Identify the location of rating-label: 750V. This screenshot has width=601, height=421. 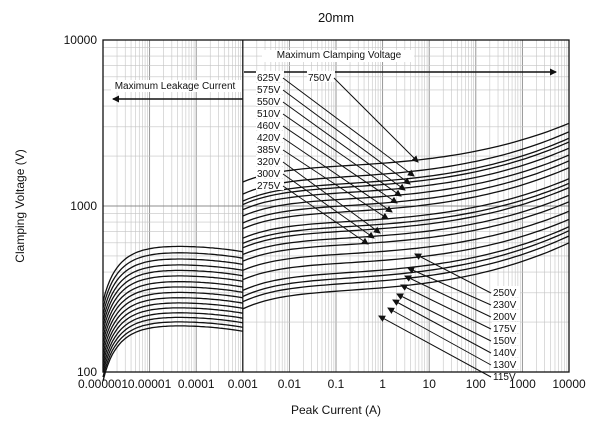
(320, 78).